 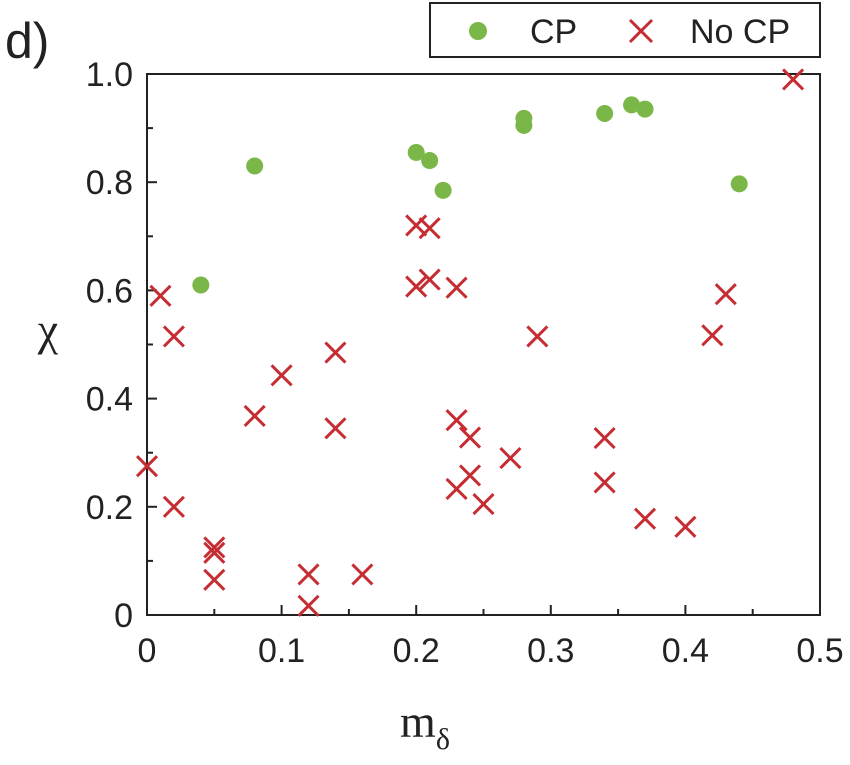 What do you see at coordinates (109, 400) in the screenshot?
I see `y-tick-label: 0.4` at bounding box center [109, 400].